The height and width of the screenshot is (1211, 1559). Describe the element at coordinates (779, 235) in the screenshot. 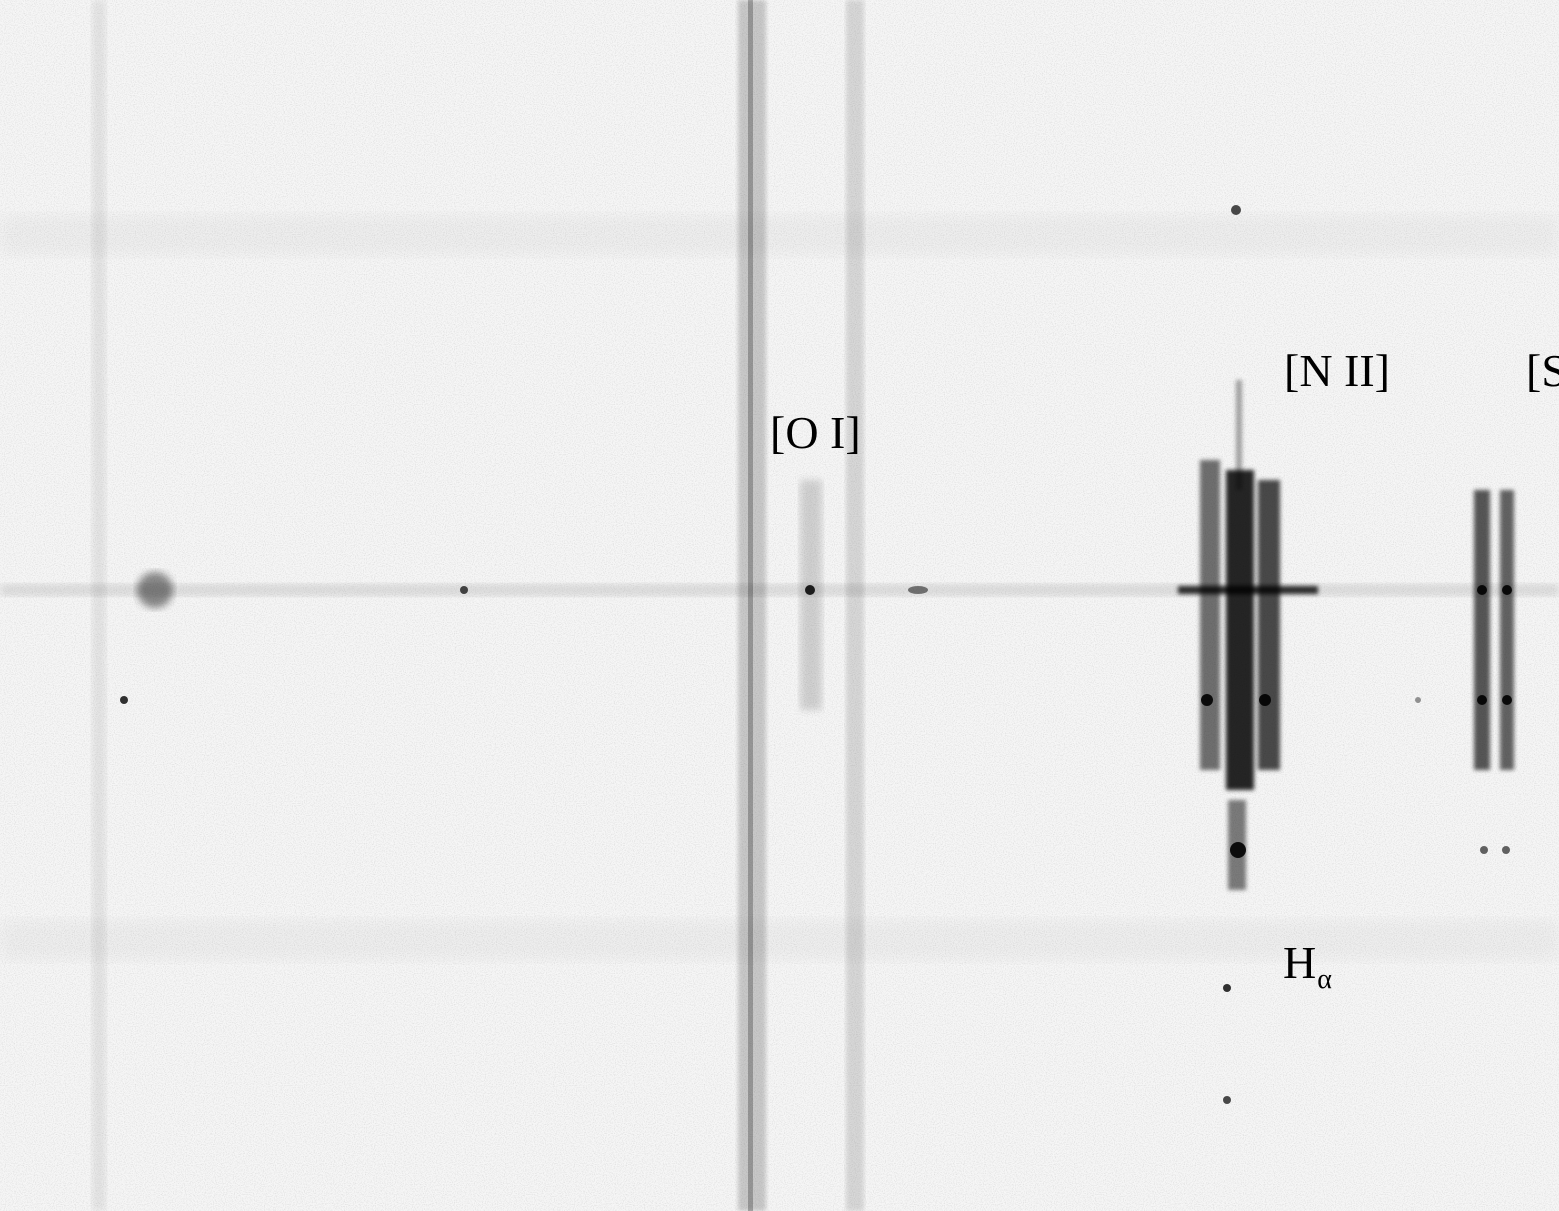

I see `sky-band` at that location.